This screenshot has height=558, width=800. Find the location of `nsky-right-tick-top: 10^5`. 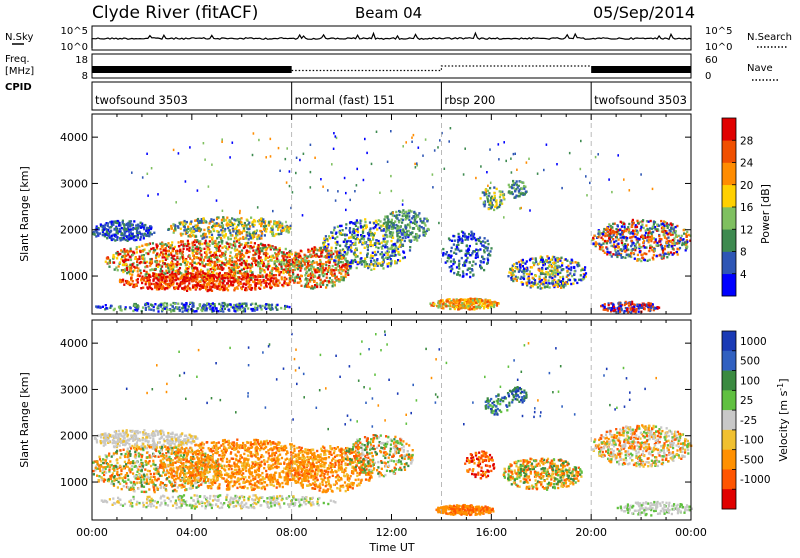

nsky-right-tick-top: 10^5 is located at coordinates (718, 31).